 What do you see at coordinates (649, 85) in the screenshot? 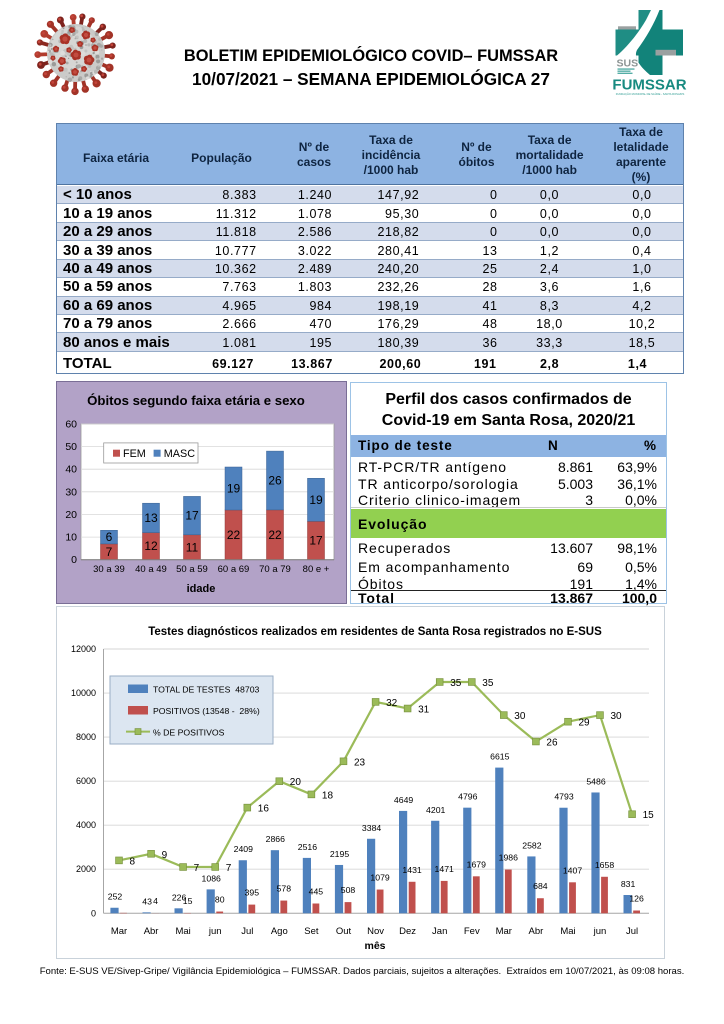
I see `svg-text: FUMSSAR` at bounding box center [649, 85].